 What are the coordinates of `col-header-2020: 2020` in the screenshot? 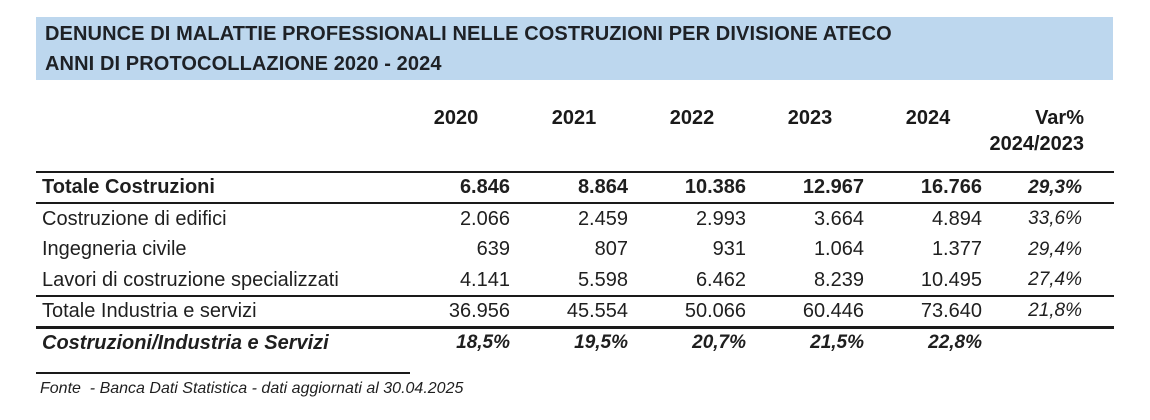 It's located at (456, 118).